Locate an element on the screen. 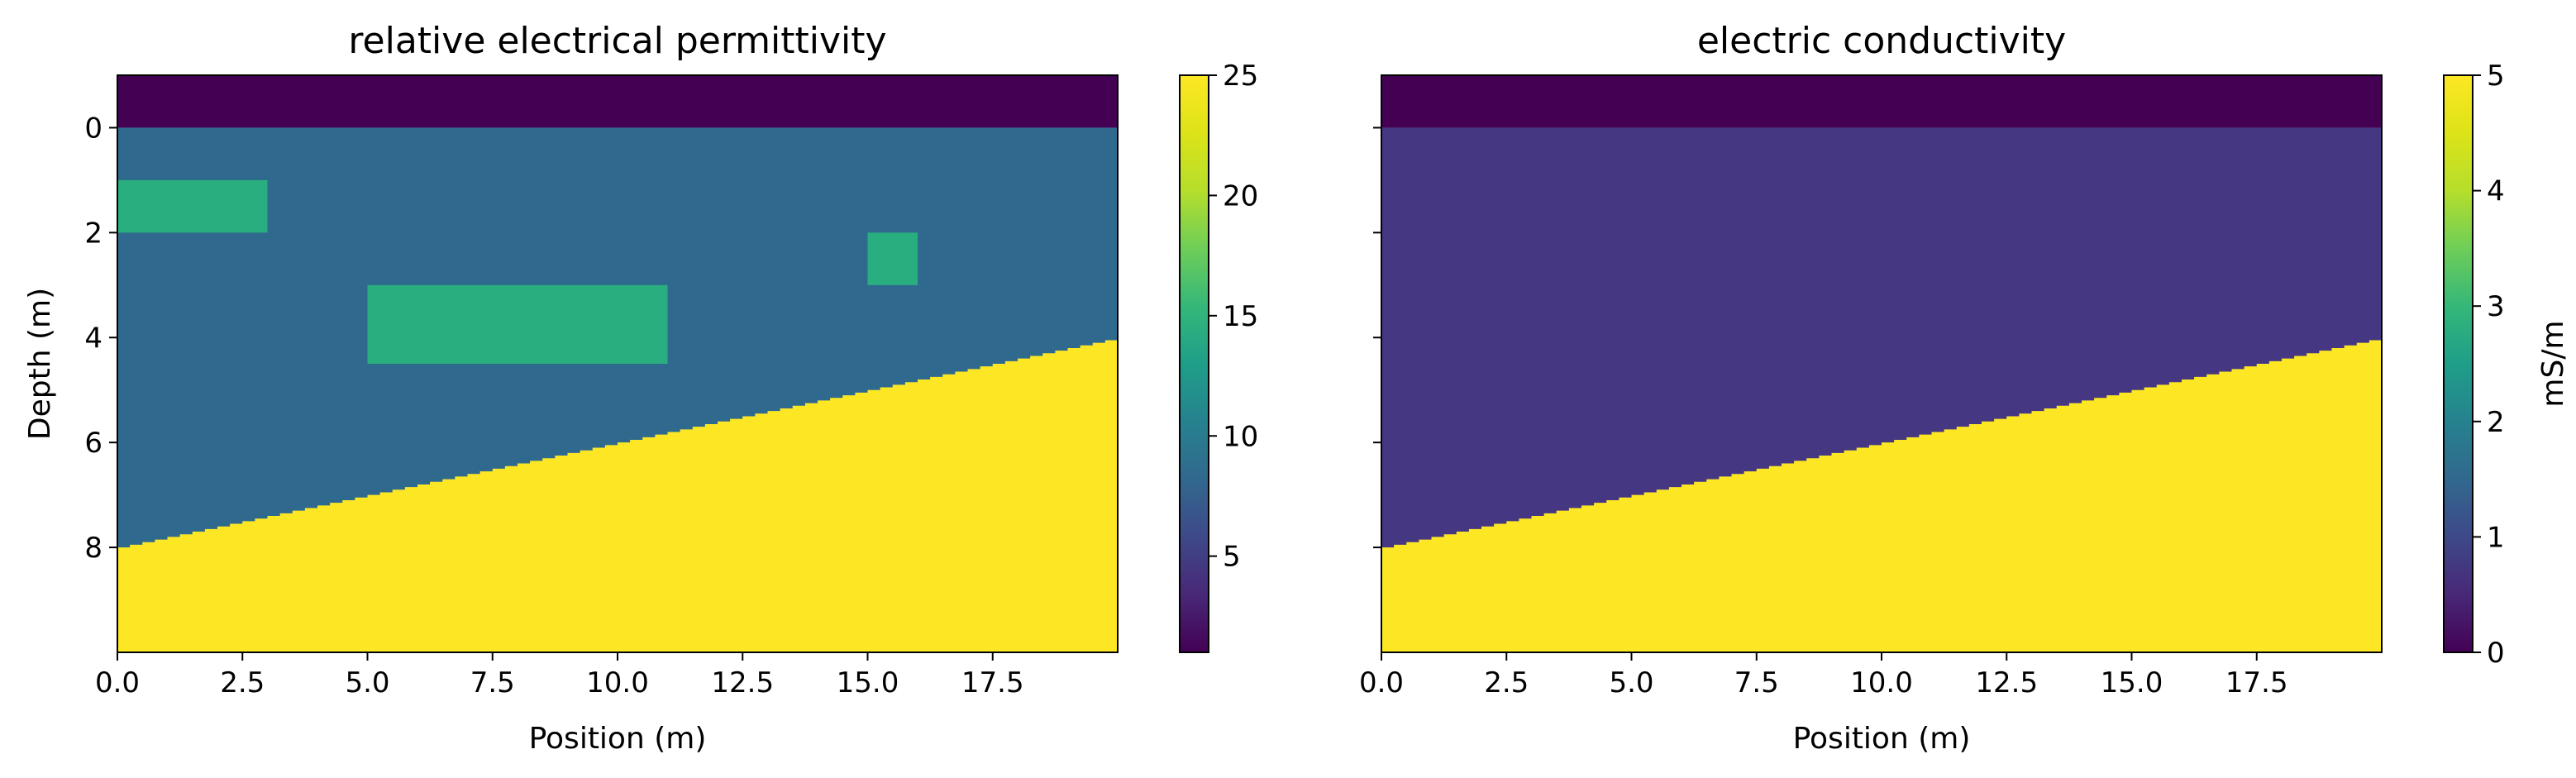 This screenshot has height=778, width=2576. permittivity-colorbar: 5 10 15 20 25 is located at coordinates (1218, 356).